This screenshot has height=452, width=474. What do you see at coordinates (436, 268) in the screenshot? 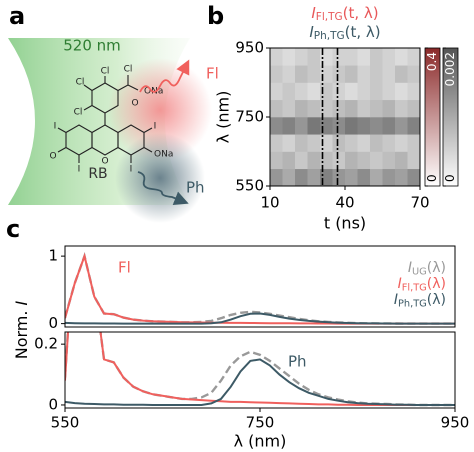
I see `label-args: (λ)` at bounding box center [436, 268].